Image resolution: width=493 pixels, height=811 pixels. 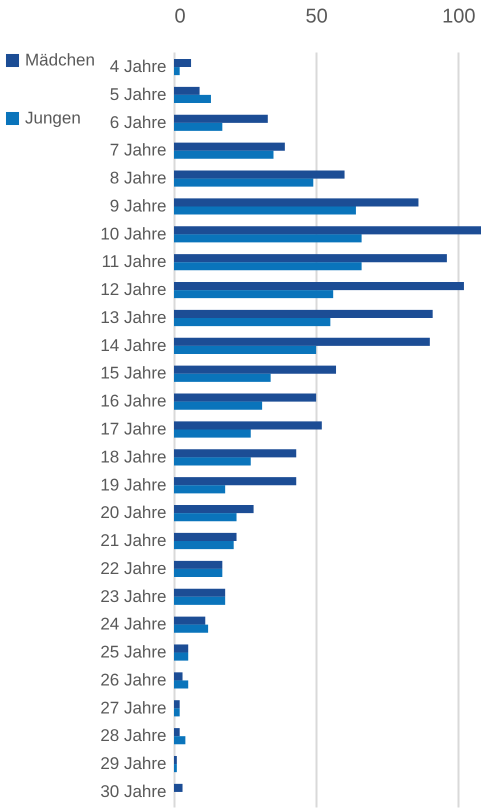 What do you see at coordinates (133, 791) in the screenshot?
I see `y-tick-label: 30 Jahre` at bounding box center [133, 791].